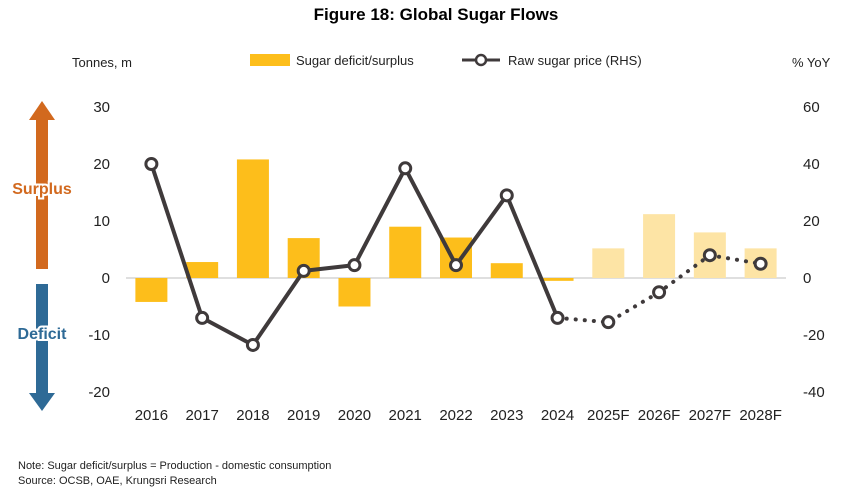 The image size is (855, 500). Describe the element at coordinates (557, 279) in the screenshot. I see `bar-2024` at that location.